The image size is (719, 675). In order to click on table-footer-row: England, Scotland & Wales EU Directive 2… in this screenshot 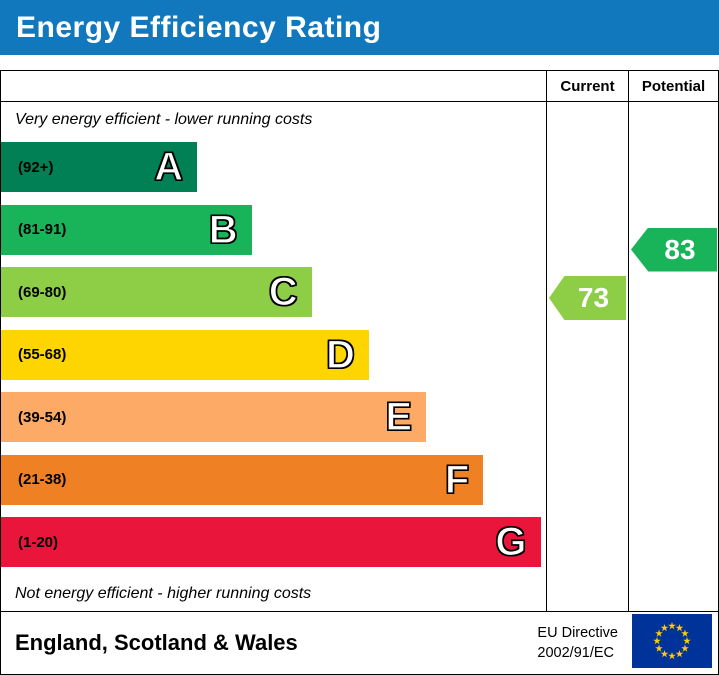, I will do `click(359, 642)`.